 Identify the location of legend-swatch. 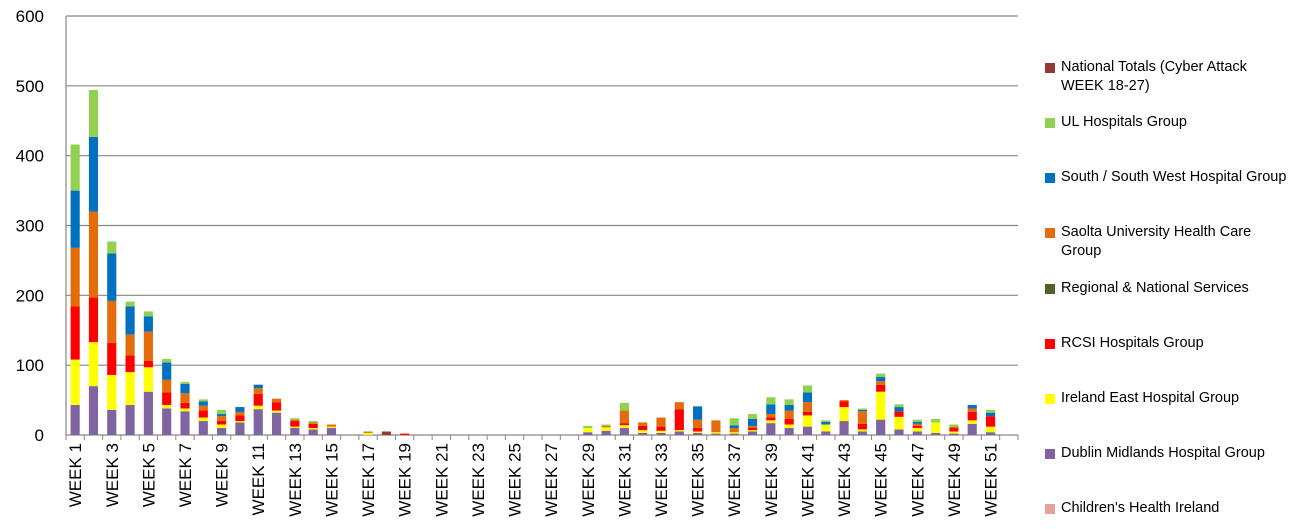
(1050, 178).